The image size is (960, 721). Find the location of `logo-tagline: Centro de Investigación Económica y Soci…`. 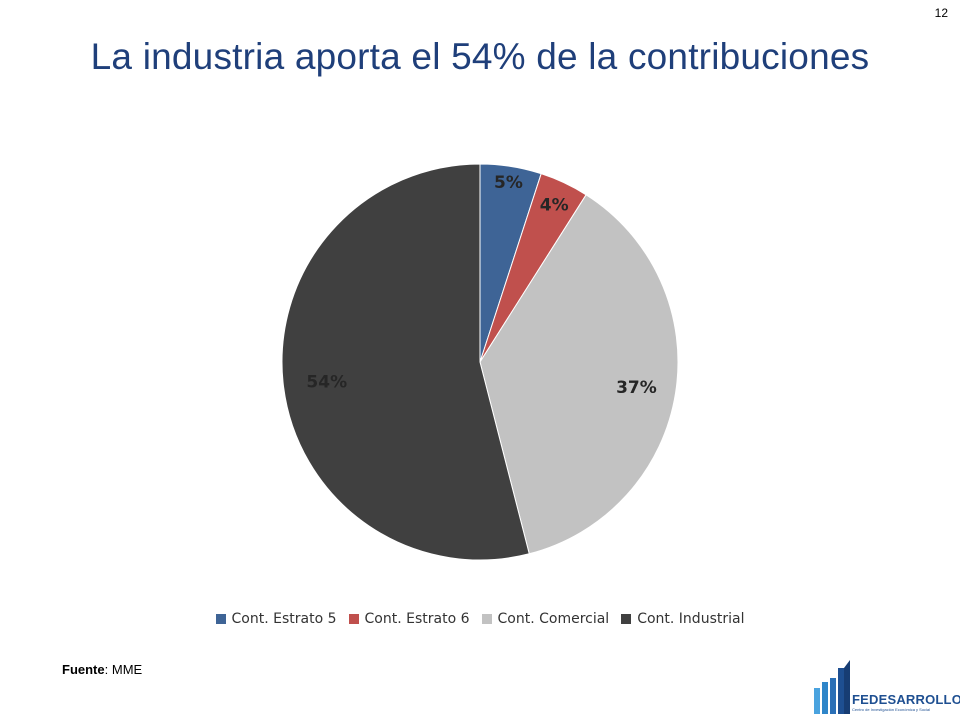

logo-tagline: Centro de Investigación Económica y Soci… is located at coordinates (891, 709).